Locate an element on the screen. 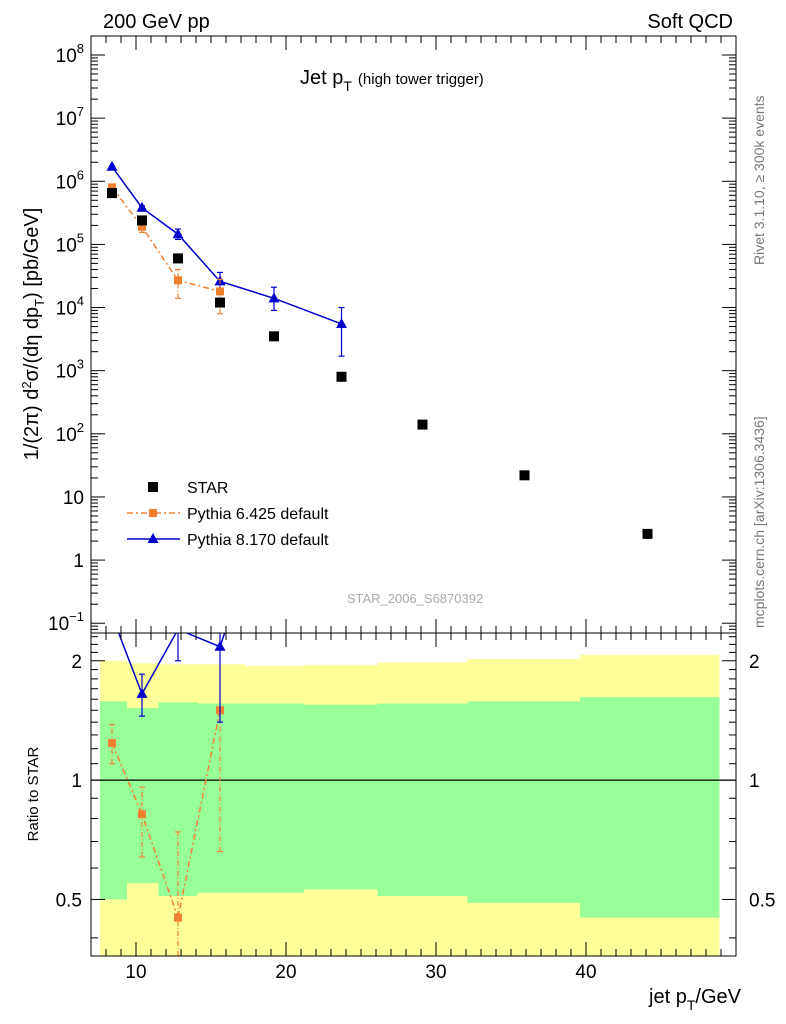 This screenshot has width=786, height=1024. rivet-label: Rivet 3.1.10, ≥ 300k events is located at coordinates (759, 180).